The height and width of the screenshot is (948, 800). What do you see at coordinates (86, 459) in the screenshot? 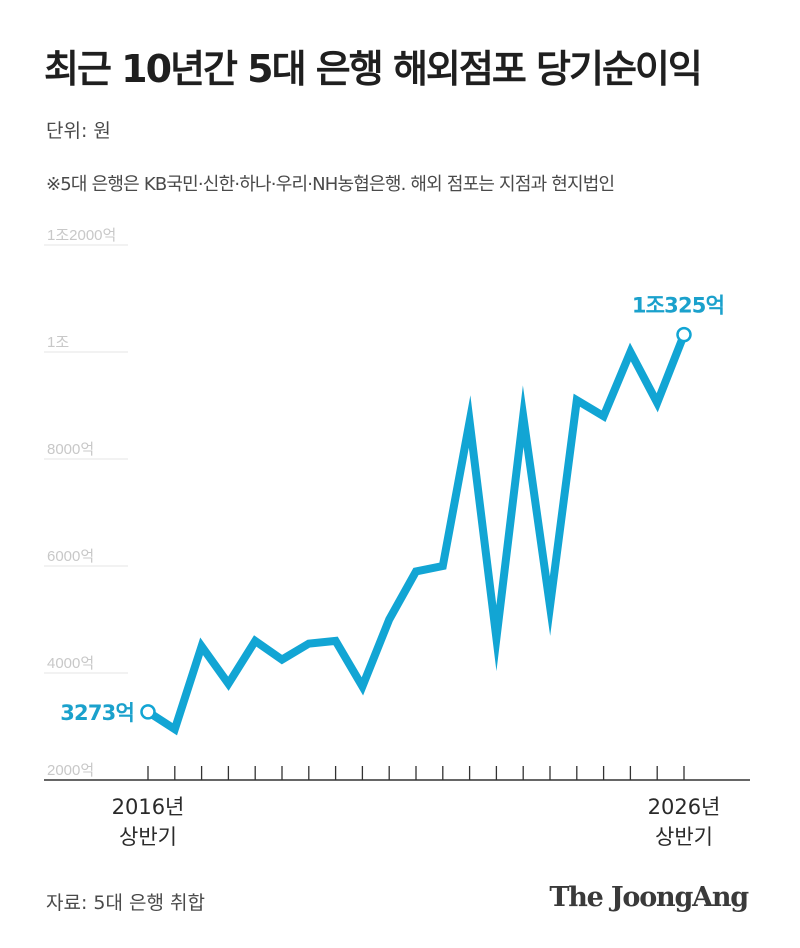
I see `grid-lines` at bounding box center [86, 459].